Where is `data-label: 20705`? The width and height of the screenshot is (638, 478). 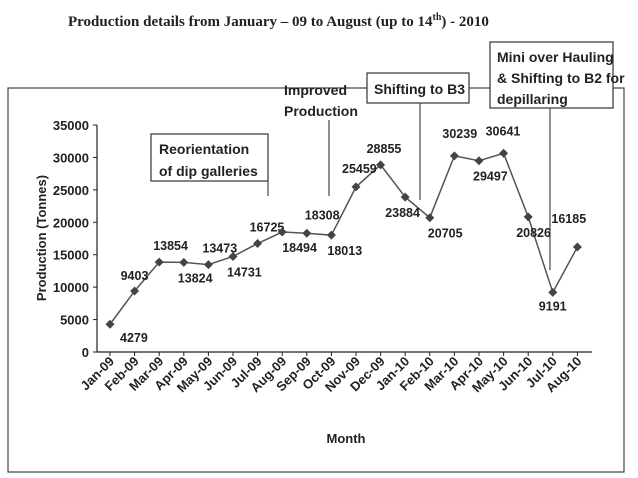
data-label: 20705 is located at coordinates (445, 234).